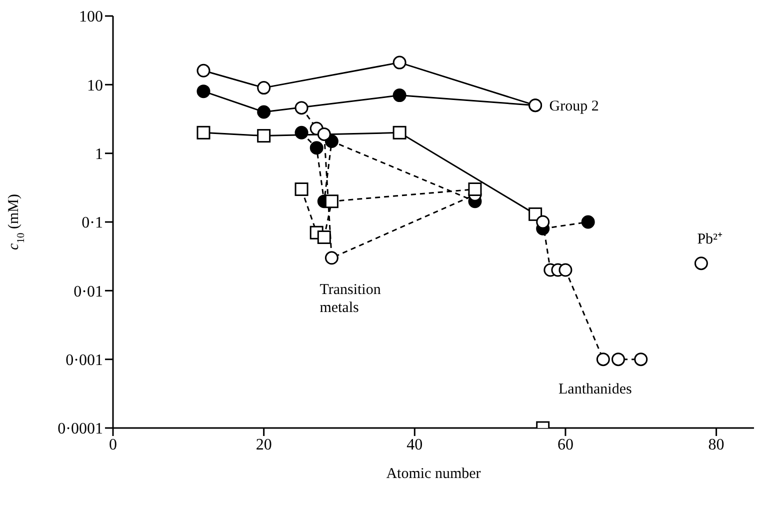 Image resolution: width=772 pixels, height=519 pixels. What do you see at coordinates (710, 239) in the screenshot?
I see `annotation: Pb²⁺` at bounding box center [710, 239].